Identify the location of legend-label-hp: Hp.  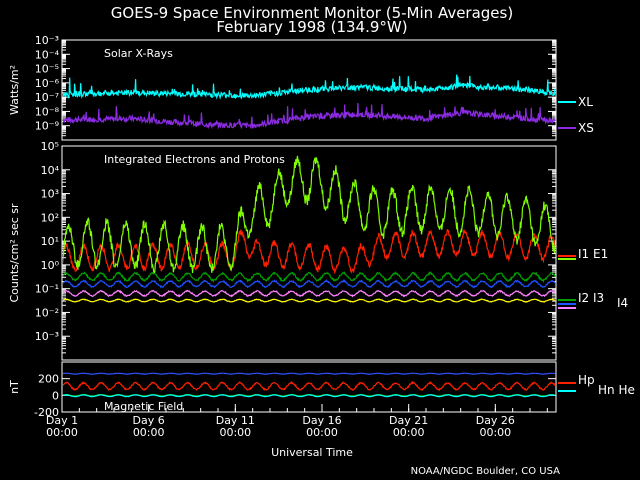
(586, 380).